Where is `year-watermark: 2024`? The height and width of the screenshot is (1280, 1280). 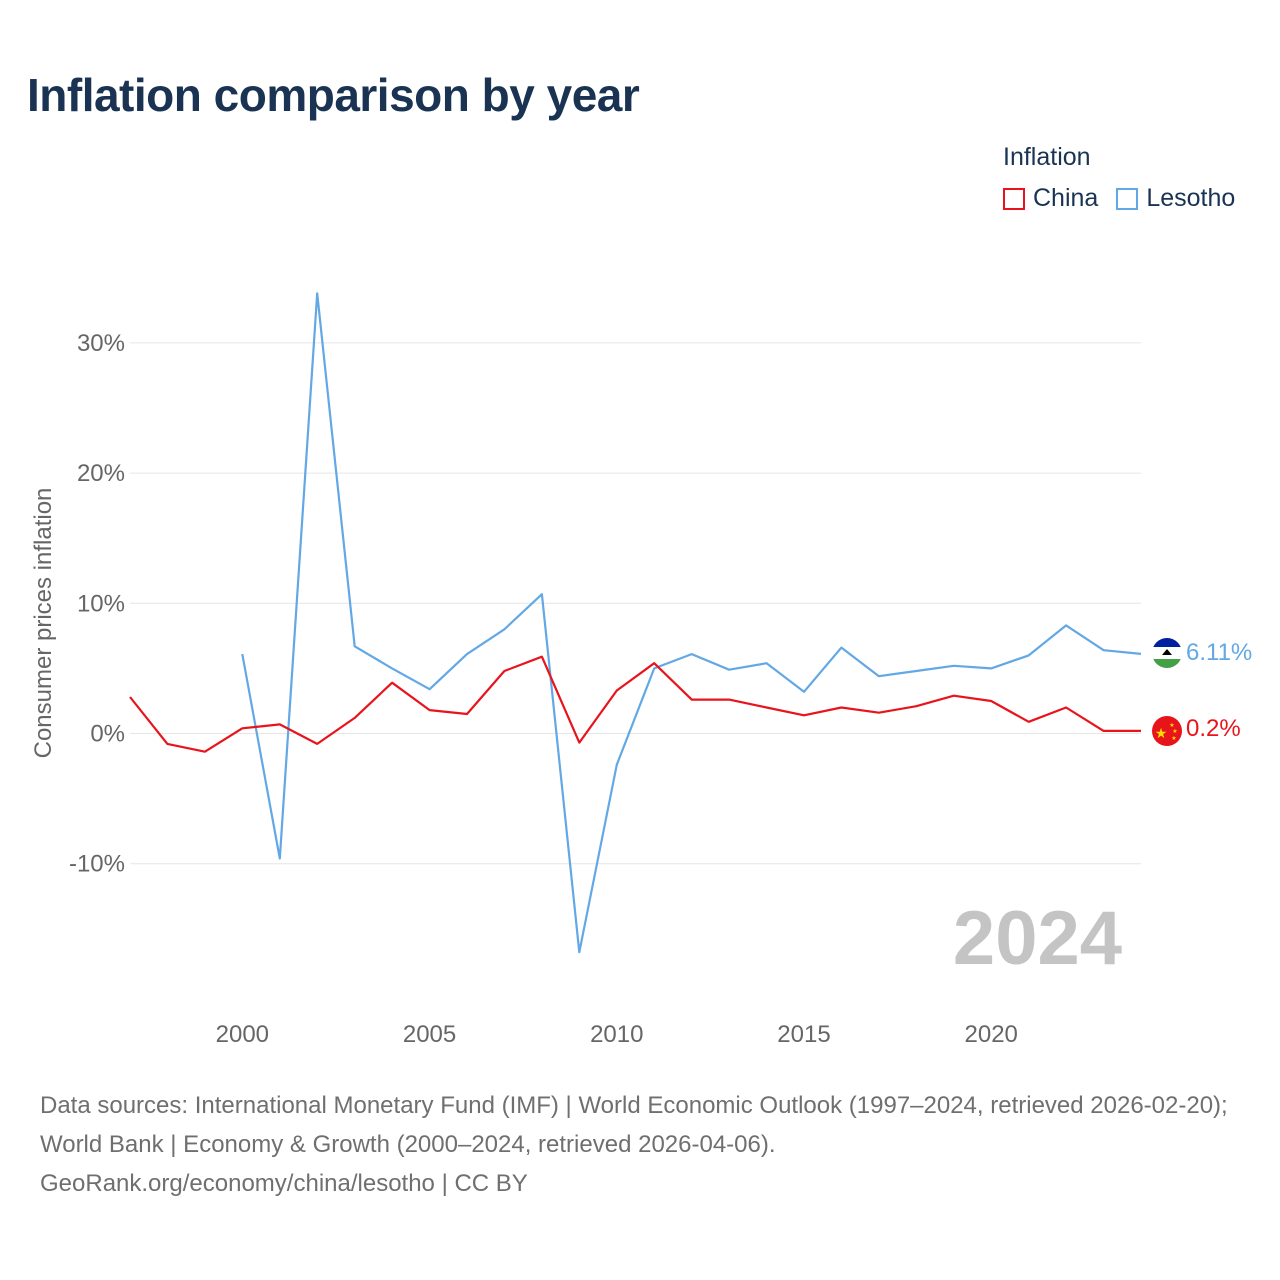
year-watermark: 2024 is located at coordinates (1037, 938).